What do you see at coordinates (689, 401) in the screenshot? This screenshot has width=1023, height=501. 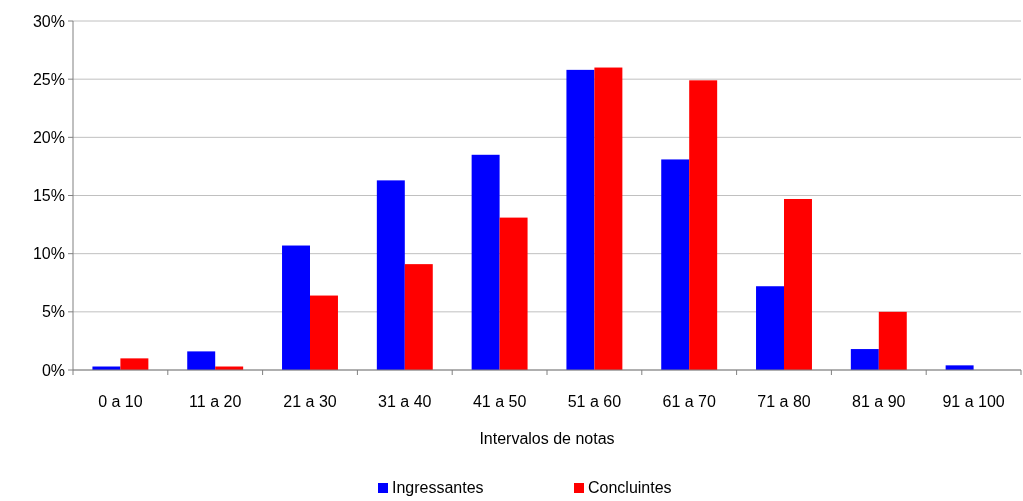 I see `x-tick-label: 61 a 70` at bounding box center [689, 401].